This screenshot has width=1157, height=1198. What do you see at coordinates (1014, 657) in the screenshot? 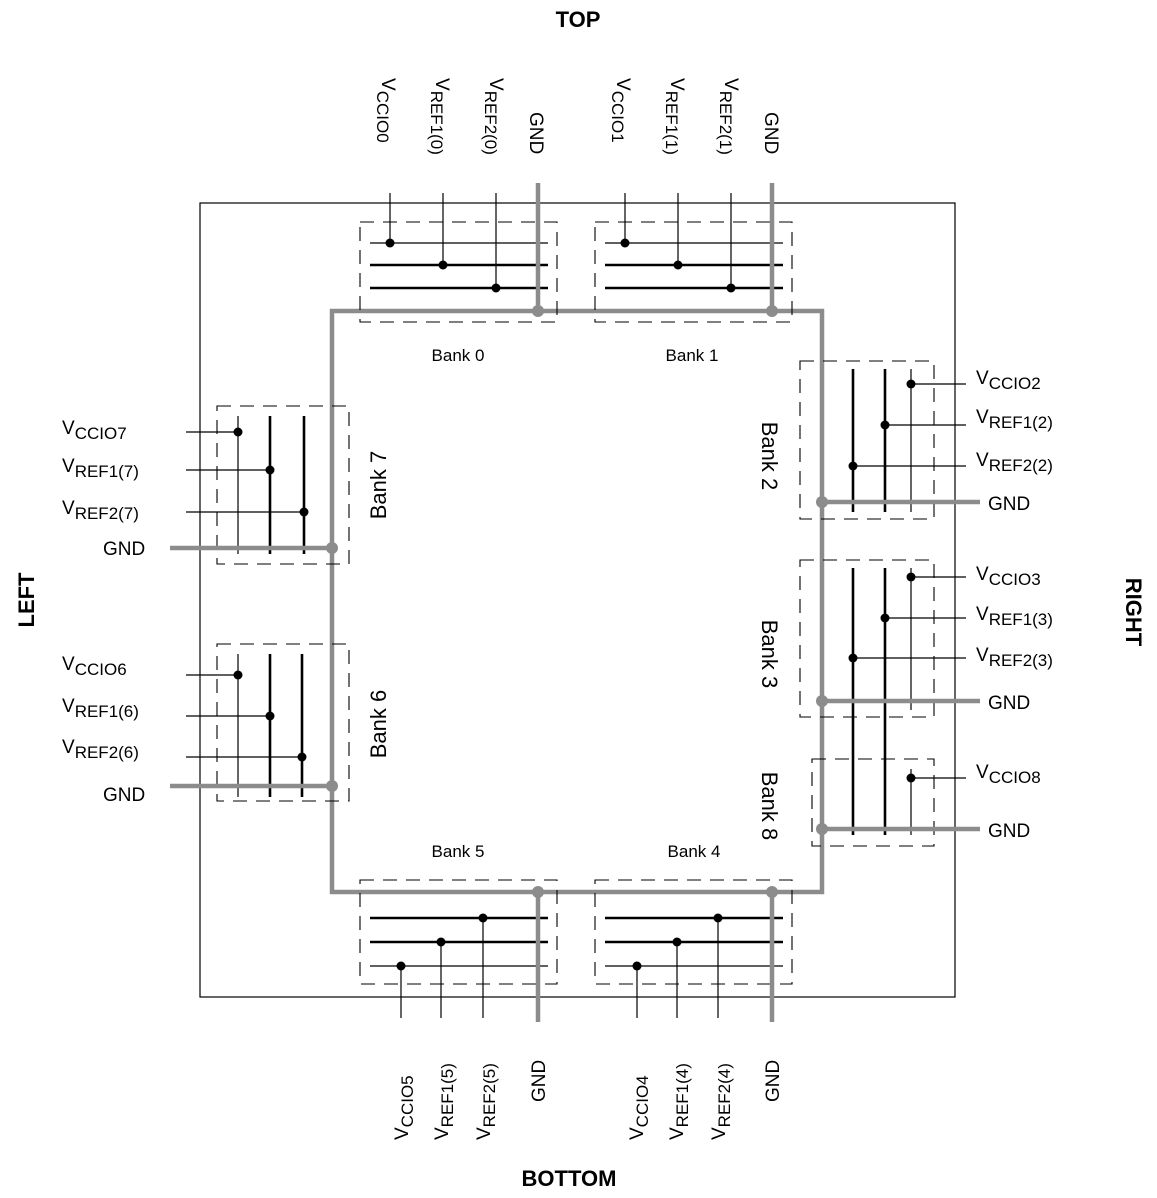
I see `vref2-3-label: VREF2(3)` at bounding box center [1014, 657].